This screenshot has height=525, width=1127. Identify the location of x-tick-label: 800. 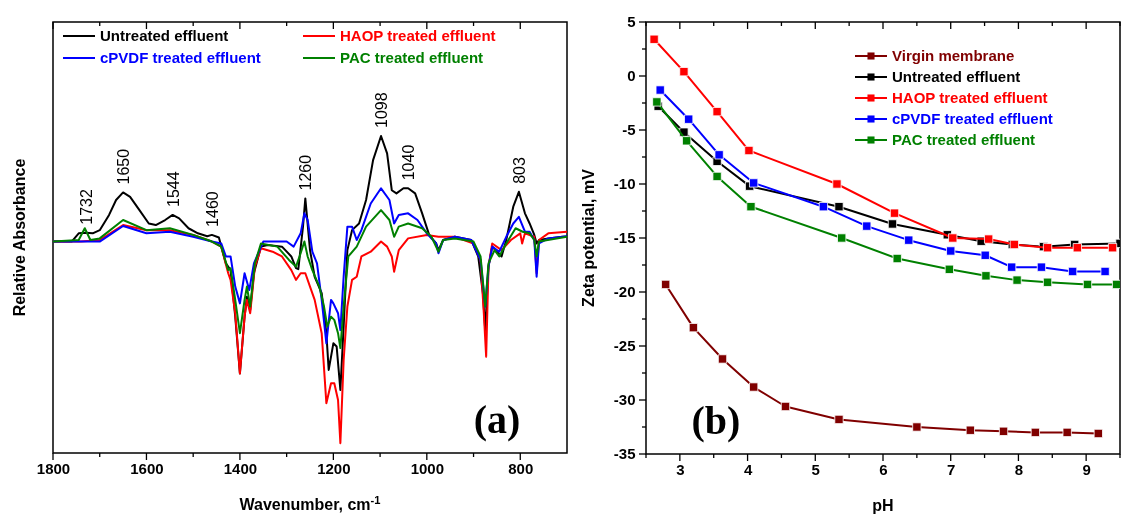
(521, 468).